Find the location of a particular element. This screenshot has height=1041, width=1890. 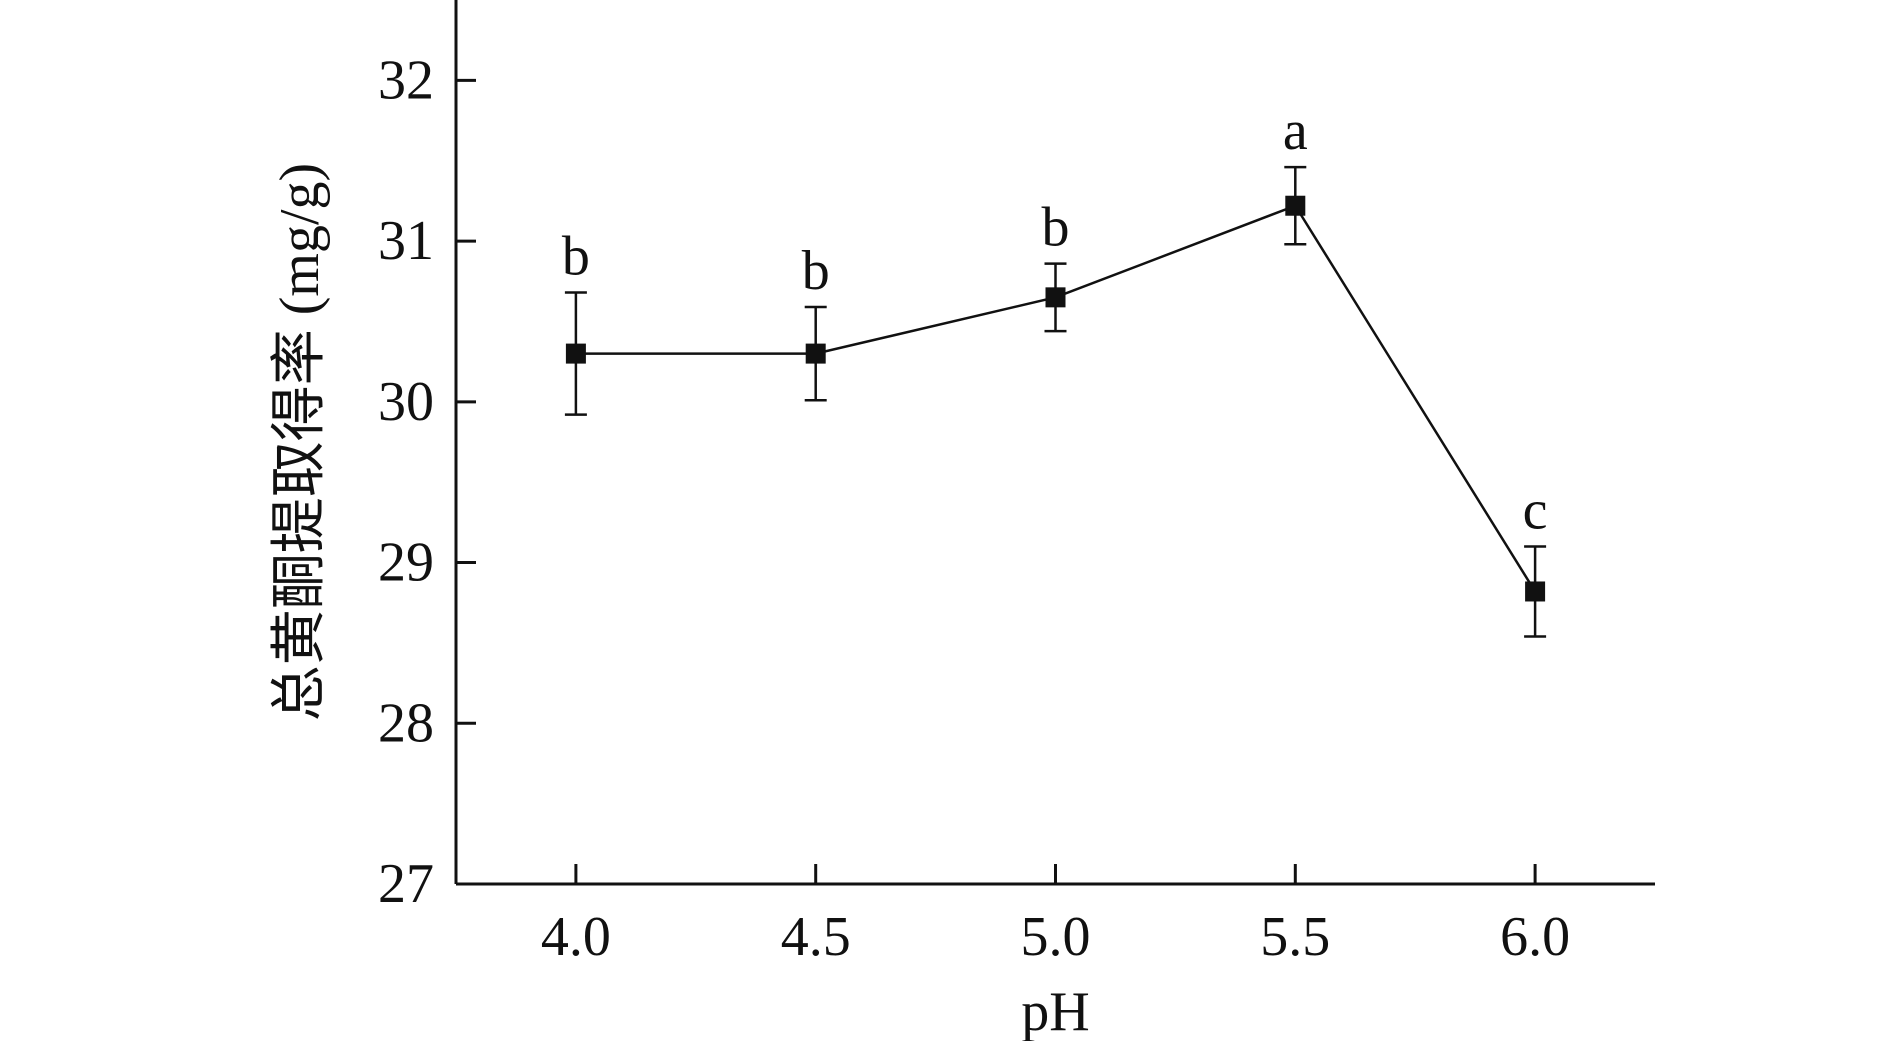

y-tick-label: 32 is located at coordinates (406, 80).